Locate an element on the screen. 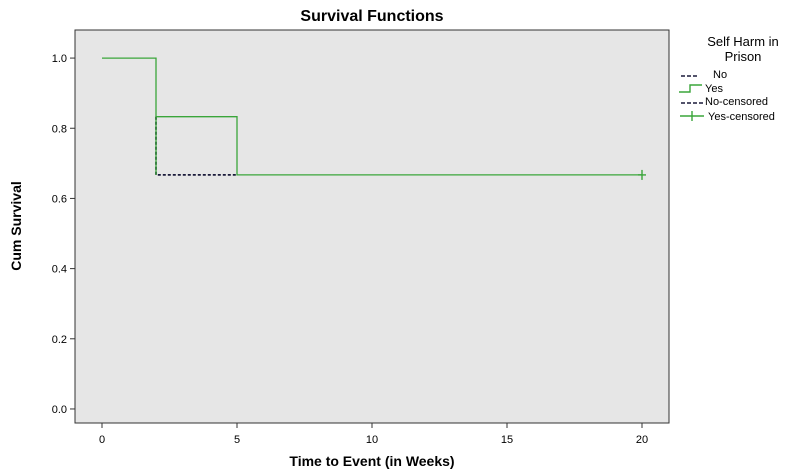  y-tick-label: 0.2 is located at coordinates (59, 340).